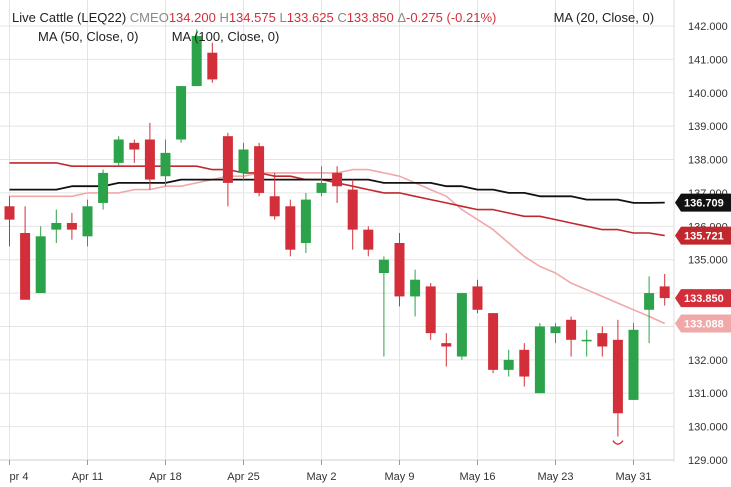 The width and height of the screenshot is (731, 487). I want to click on legend-open: 134.200, so click(192, 17).